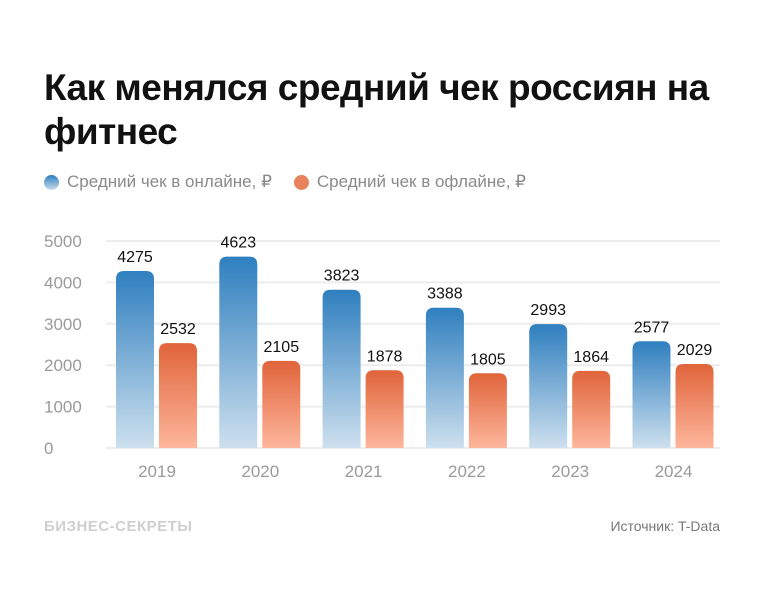 The image size is (764, 604). I want to click on y-tick-label: 0, so click(48, 448).